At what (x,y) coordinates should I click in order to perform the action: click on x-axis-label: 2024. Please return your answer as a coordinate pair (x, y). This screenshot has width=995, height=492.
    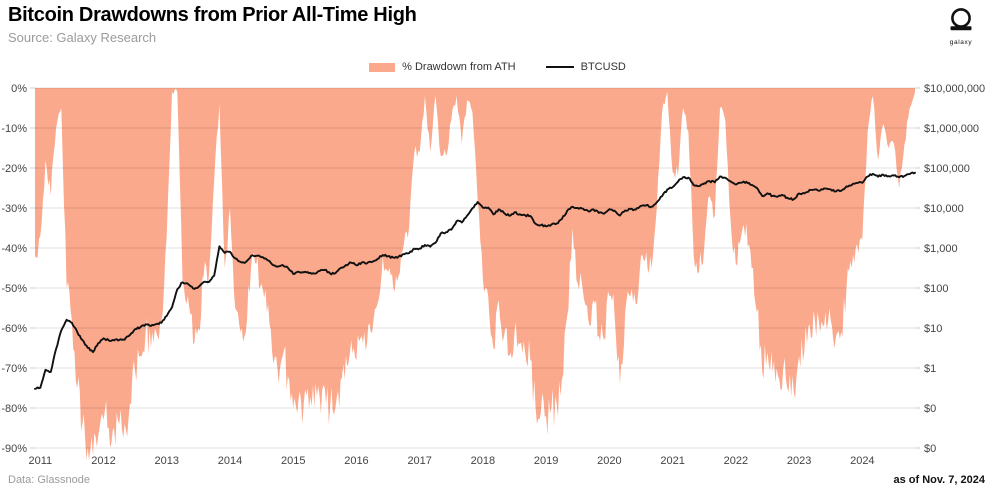
    Looking at the image, I should click on (862, 461).